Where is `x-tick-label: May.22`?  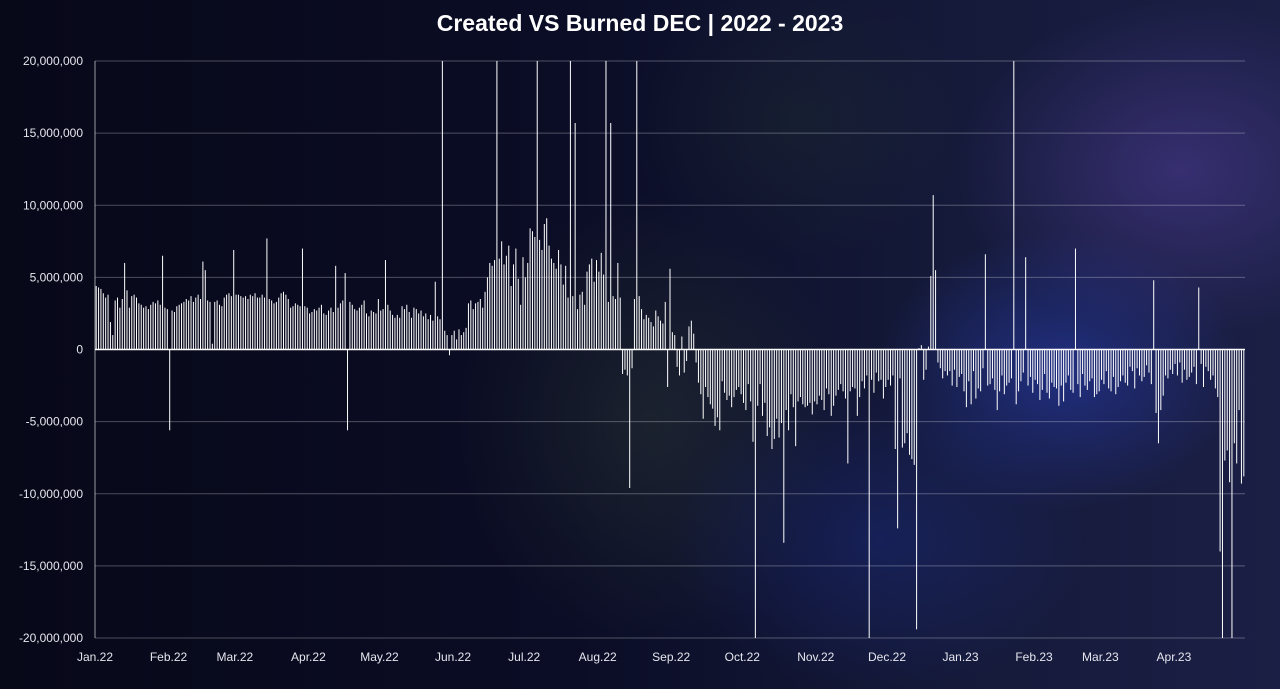 x-tick-label: May.22 is located at coordinates (379, 657).